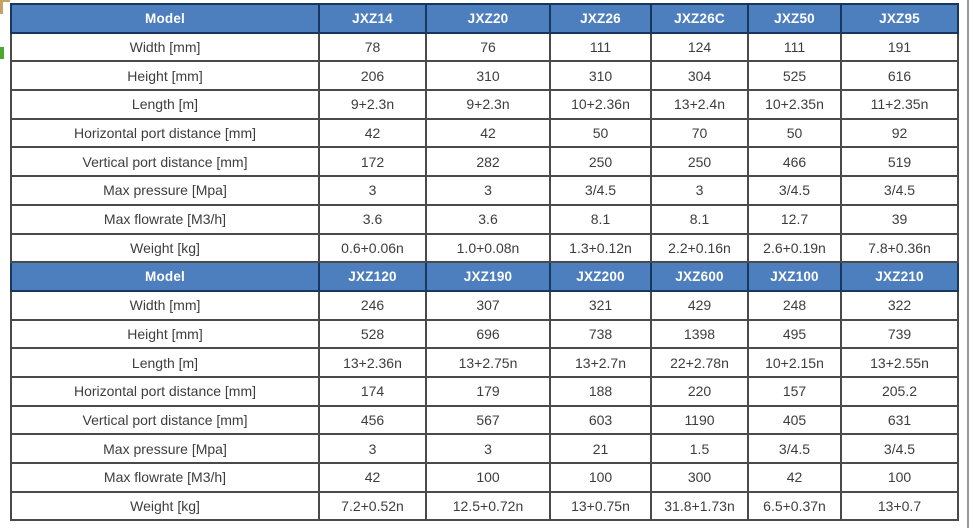 This screenshot has width=975, height=528. Describe the element at coordinates (488, 47) in the screenshot. I see `value-cell: 76` at that location.